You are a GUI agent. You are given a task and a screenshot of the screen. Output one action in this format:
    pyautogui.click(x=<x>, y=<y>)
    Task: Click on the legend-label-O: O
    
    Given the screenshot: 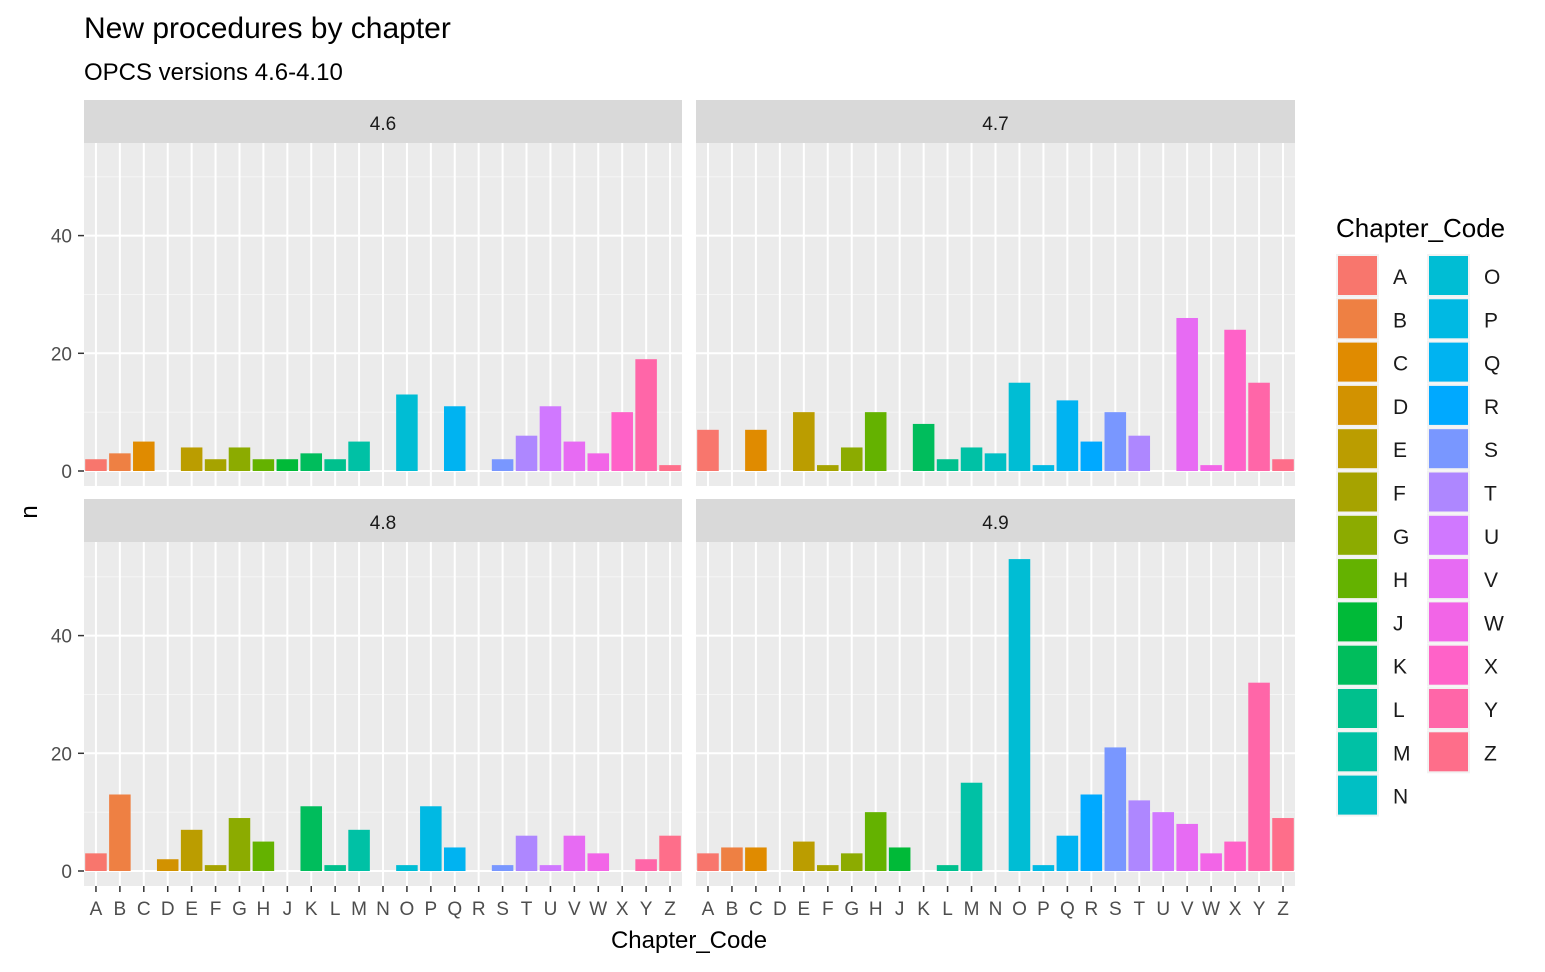 What is the action you would take?
    pyautogui.click(x=1492, y=277)
    